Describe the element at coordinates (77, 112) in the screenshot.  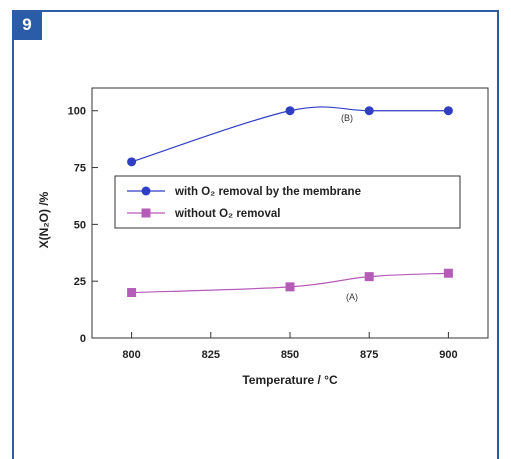
I see `y-tick-label-4: 100` at that location.